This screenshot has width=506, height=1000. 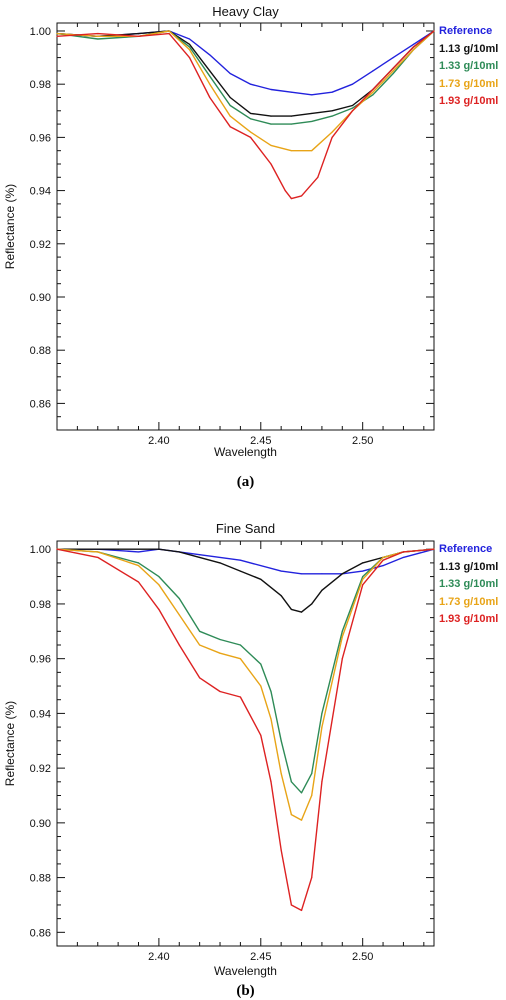 What do you see at coordinates (465, 549) in the screenshot?
I see `legend-entry: Reference` at bounding box center [465, 549].